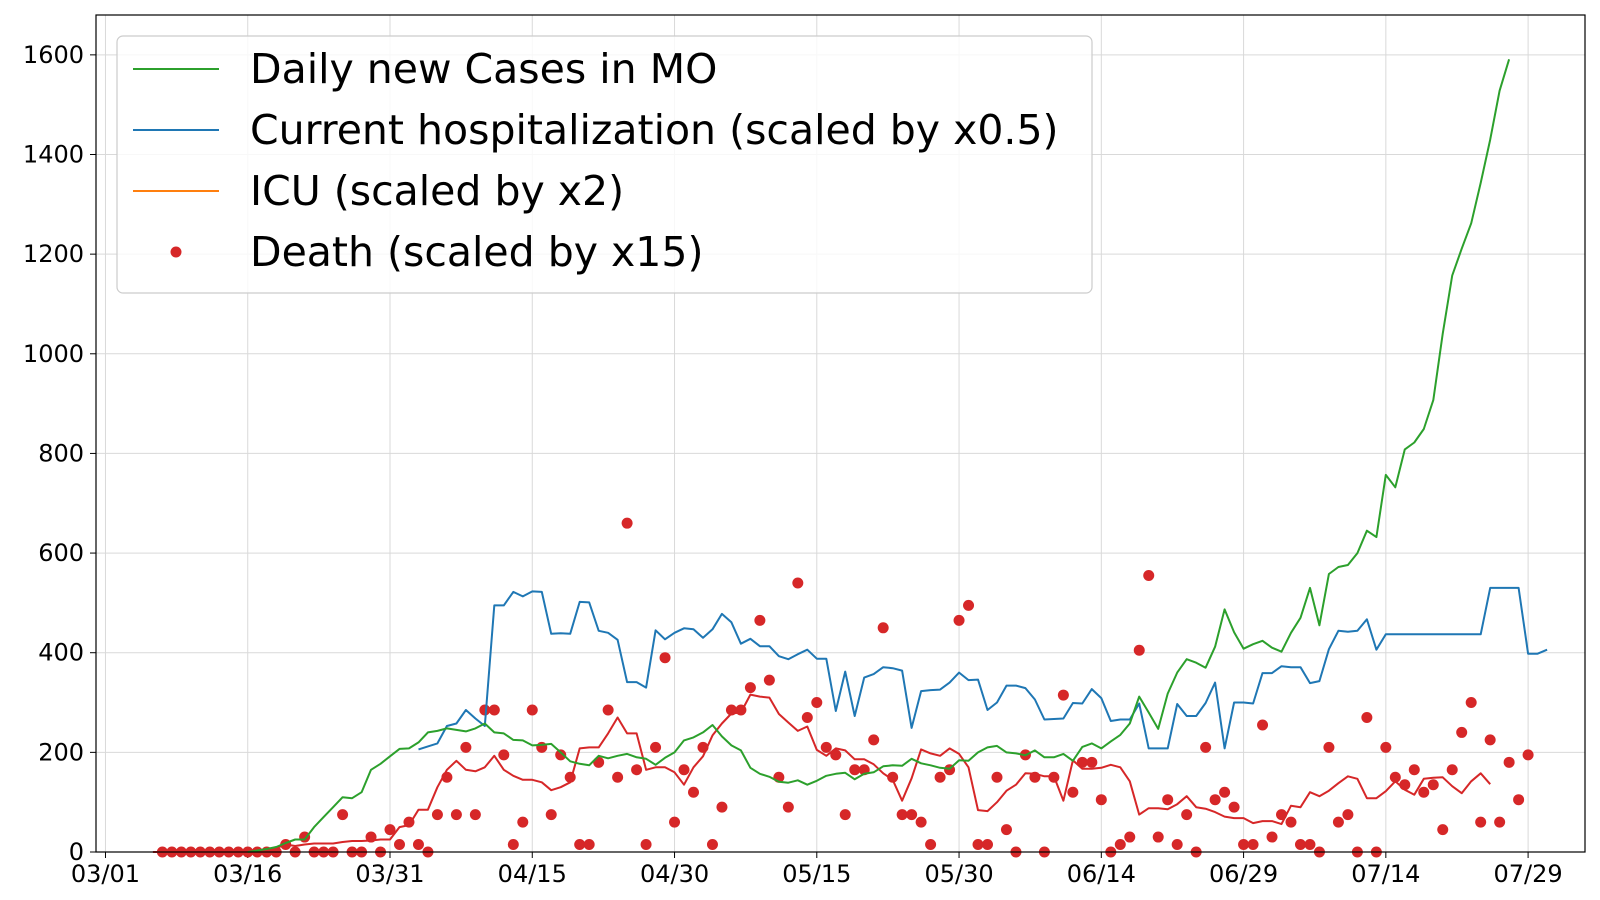 The height and width of the screenshot is (900, 1600). Describe the element at coordinates (389, 874) in the screenshot. I see `x-tick-label: 03/31` at that location.